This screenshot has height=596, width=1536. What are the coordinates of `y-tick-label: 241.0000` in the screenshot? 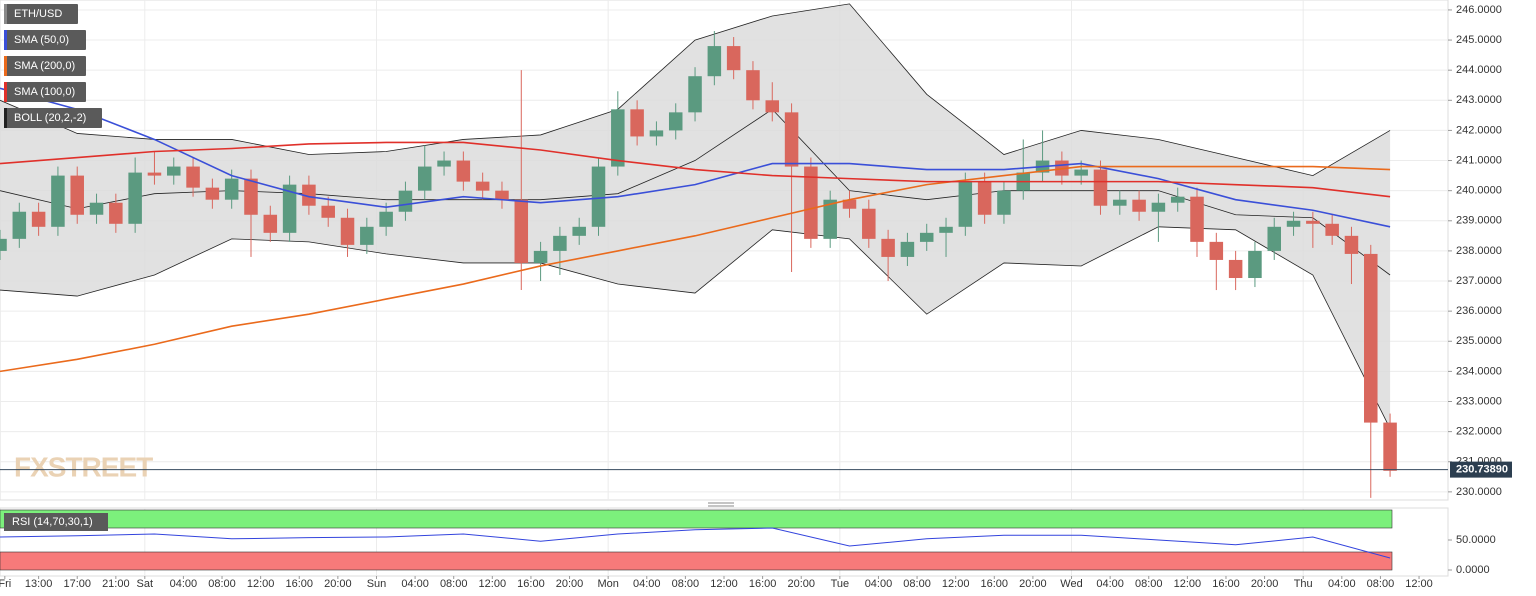 It's located at (1479, 160).